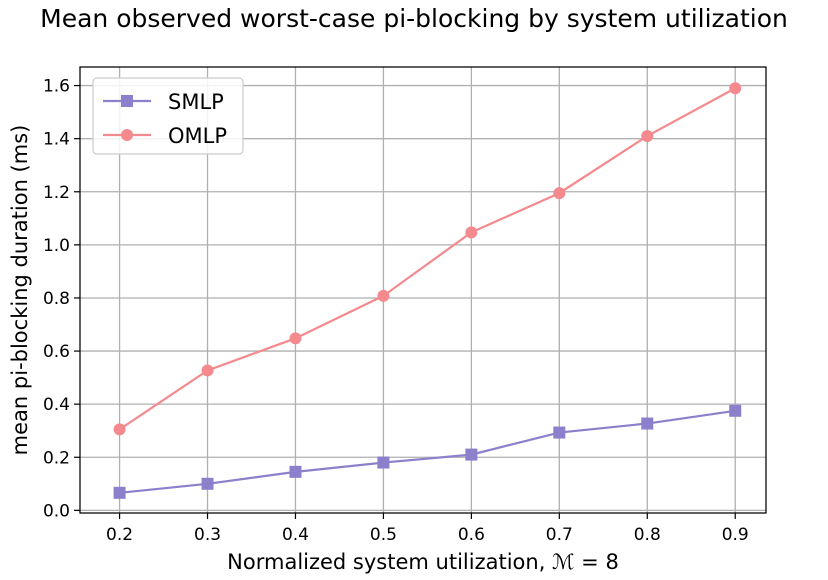 The height and width of the screenshot is (580, 828). What do you see at coordinates (423, 562) in the screenshot?
I see `x-axis-label: Normalized system utilization, ℳ = 8` at bounding box center [423, 562].